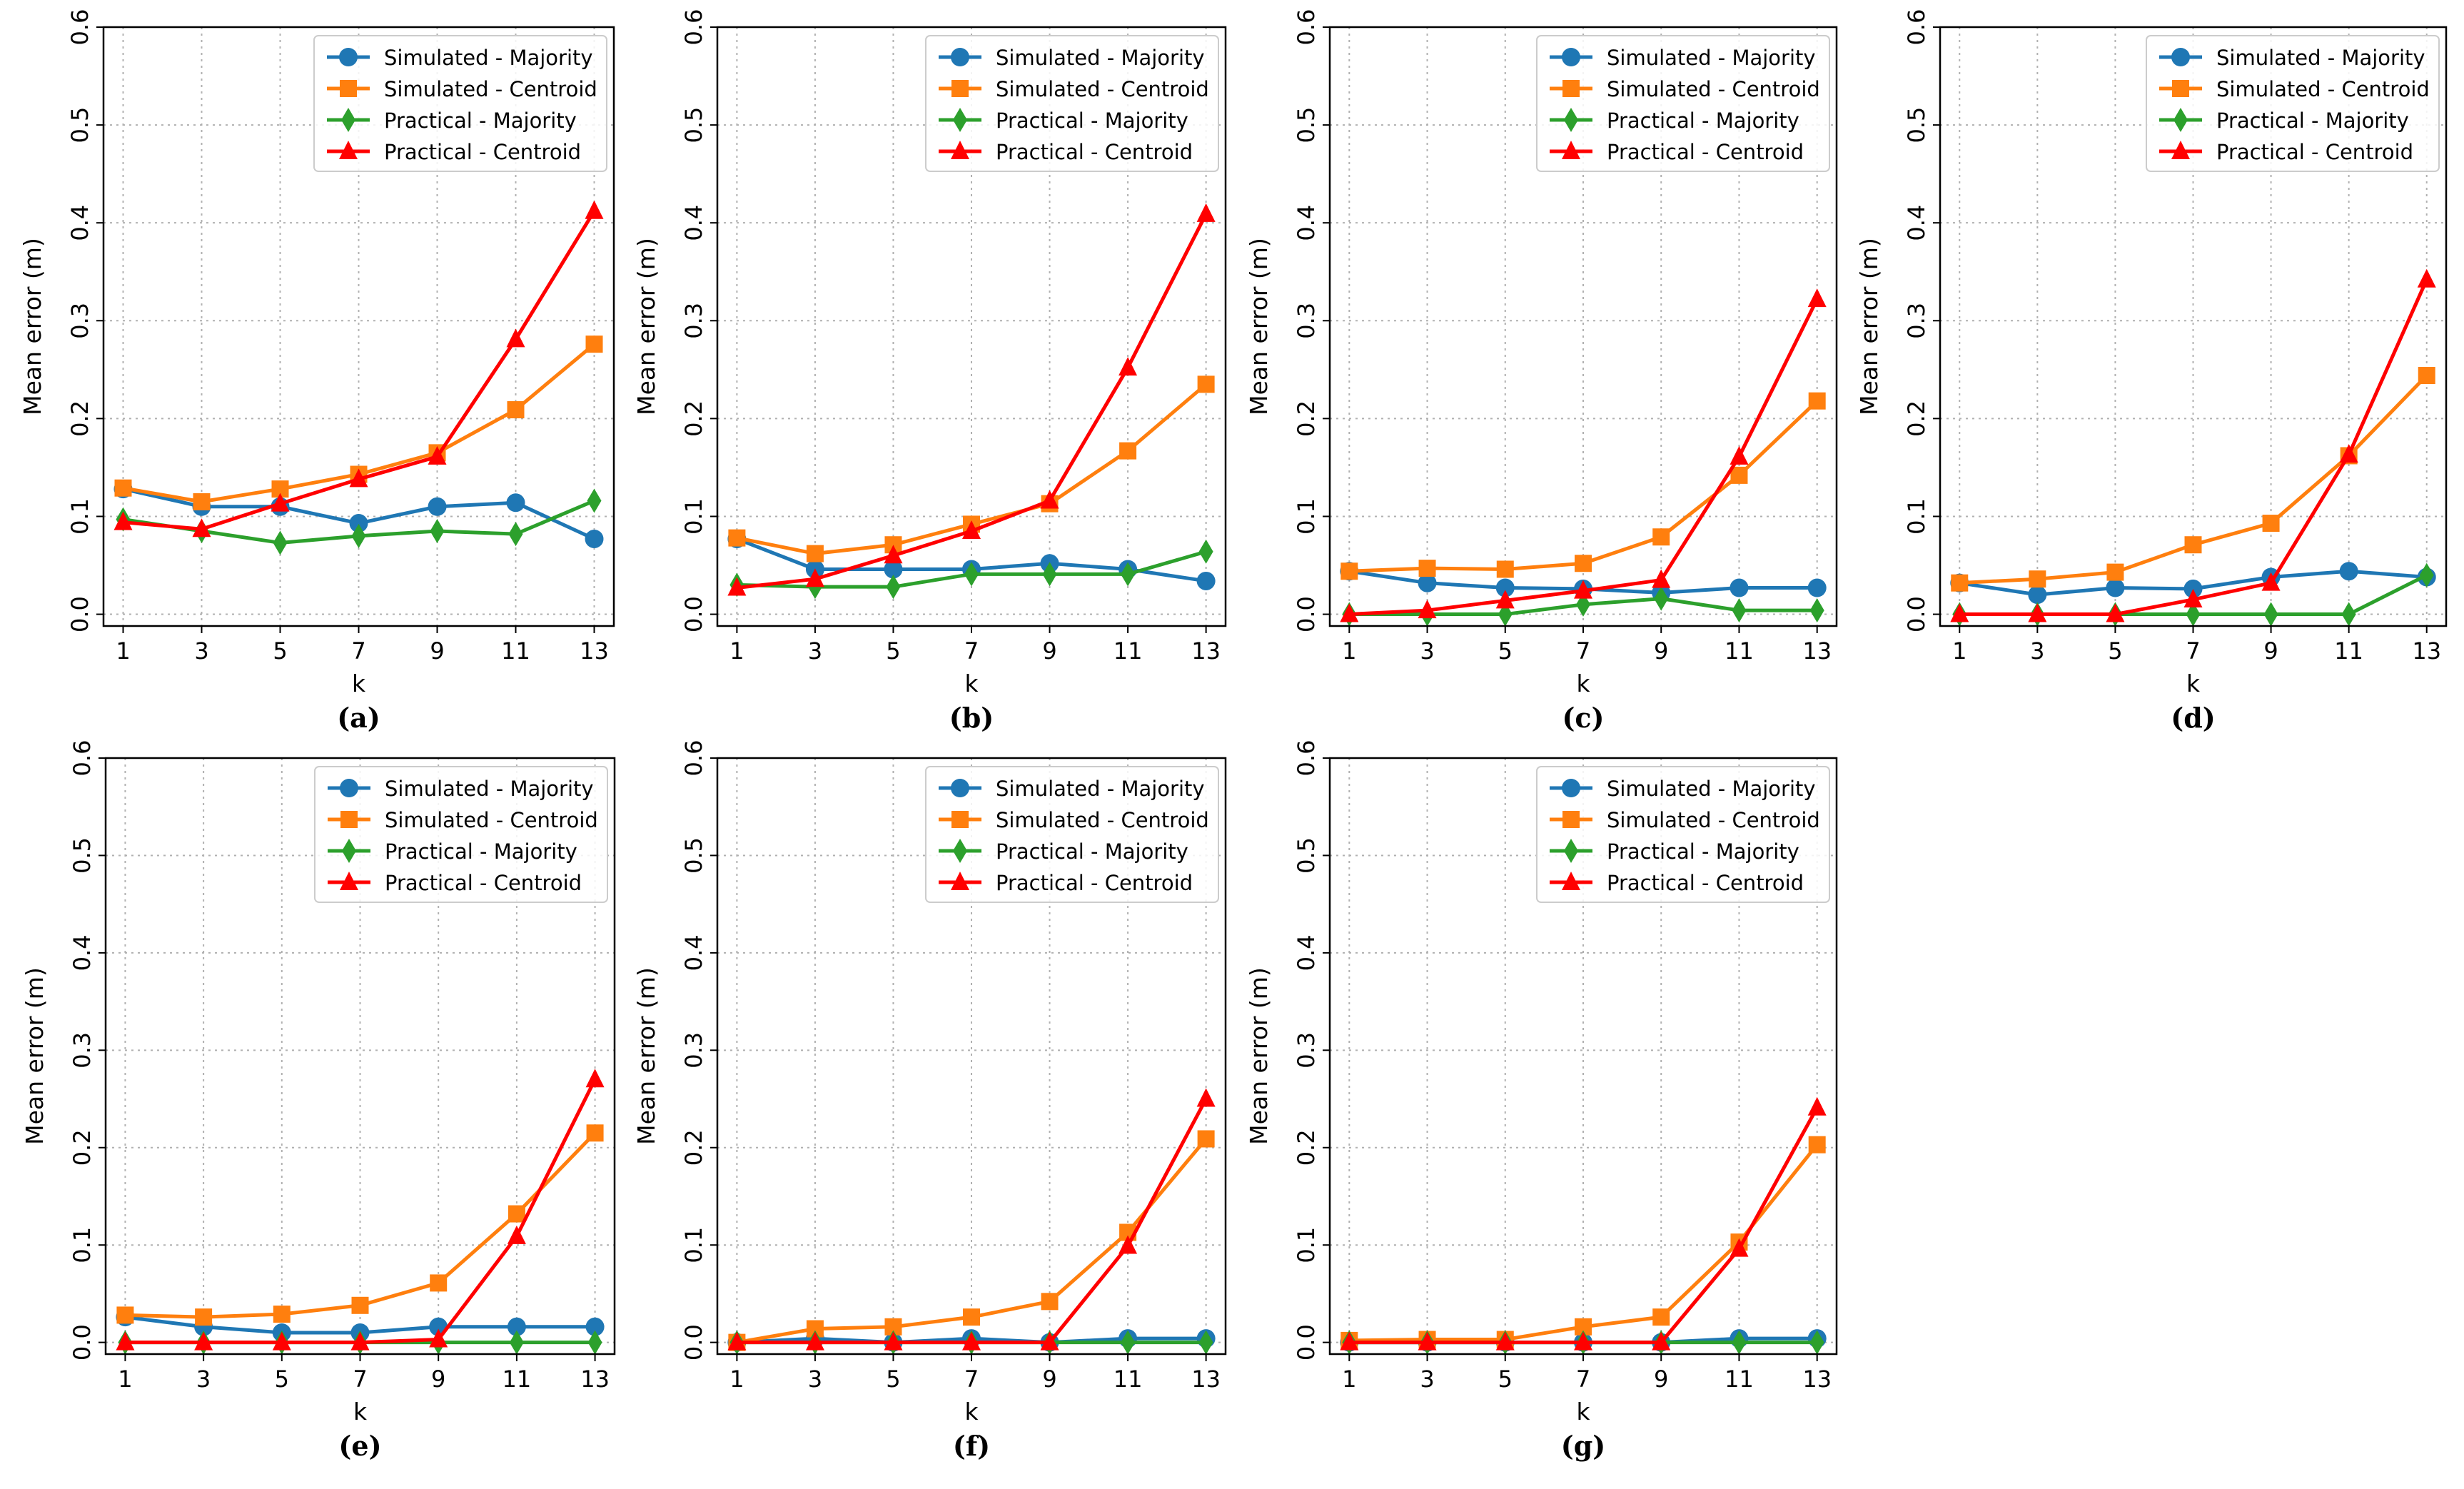 The image size is (2464, 1489). Describe the element at coordinates (1916, 125) in the screenshot. I see `y-tick-label: 0.5` at that location.